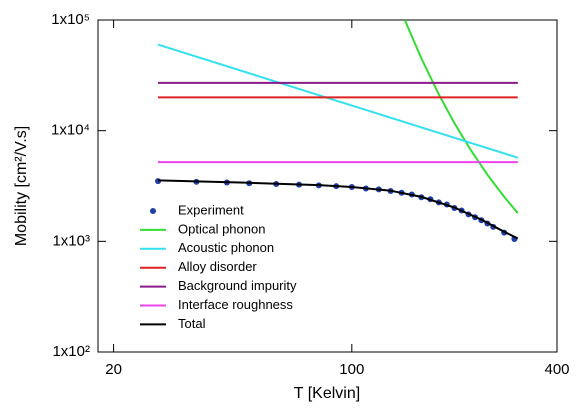 This screenshot has height=408, width=576. What do you see at coordinates (226, 247) in the screenshot?
I see `legend-label: Acoustic phonon` at bounding box center [226, 247].